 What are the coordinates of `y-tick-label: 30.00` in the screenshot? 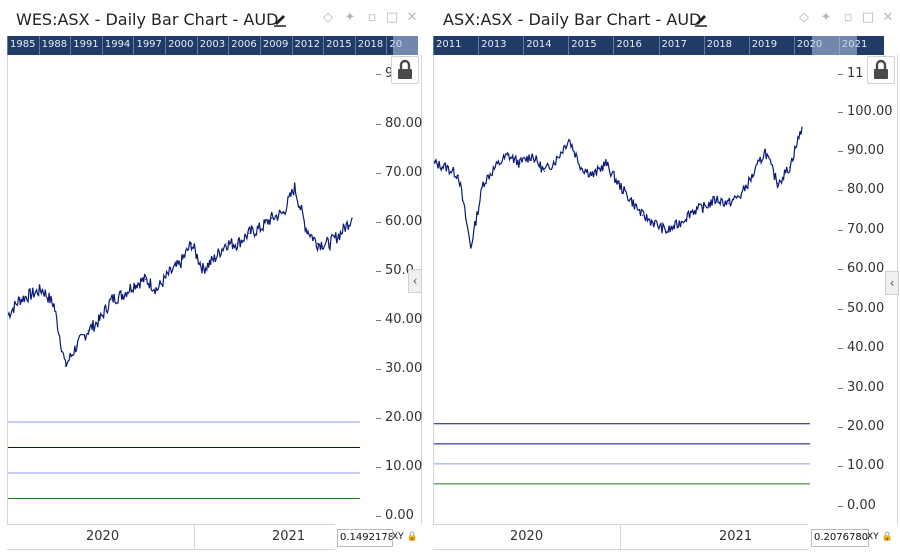 It's located at (404, 368).